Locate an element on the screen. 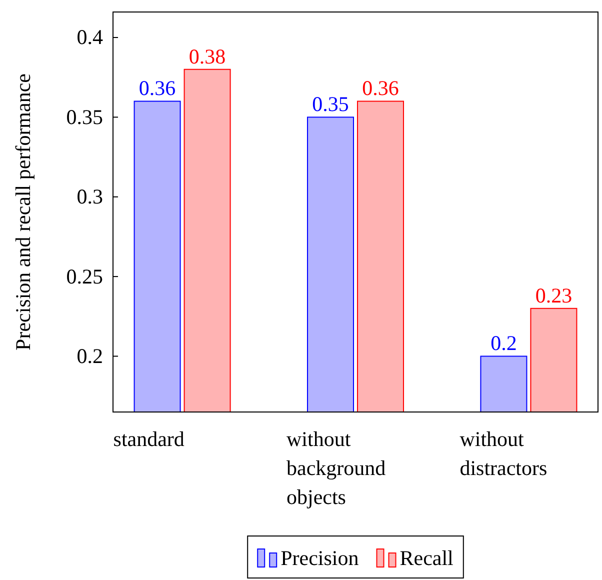  y-axis-title: Precision and recall performance is located at coordinates (23, 212).